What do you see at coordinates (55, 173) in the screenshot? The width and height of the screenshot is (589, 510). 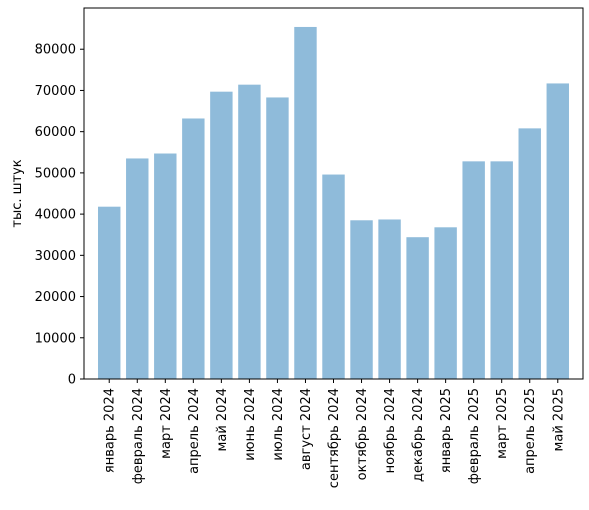 I see `y-tick-label: 50000` at bounding box center [55, 173].